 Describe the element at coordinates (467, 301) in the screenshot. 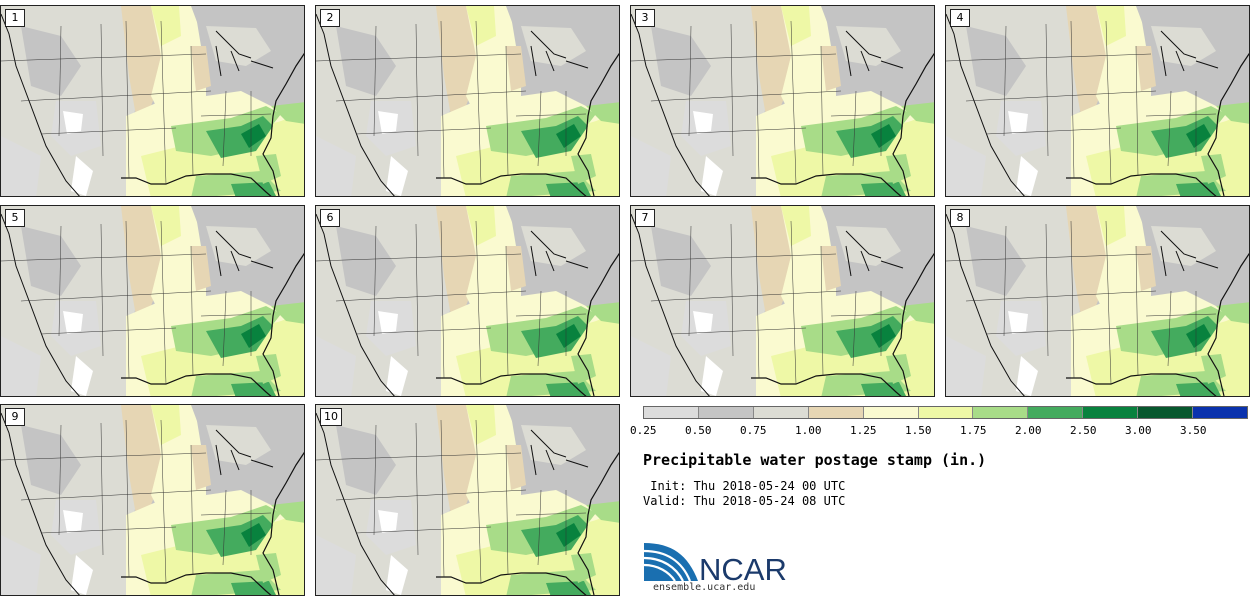

I see `member-panel-6: 6` at that location.